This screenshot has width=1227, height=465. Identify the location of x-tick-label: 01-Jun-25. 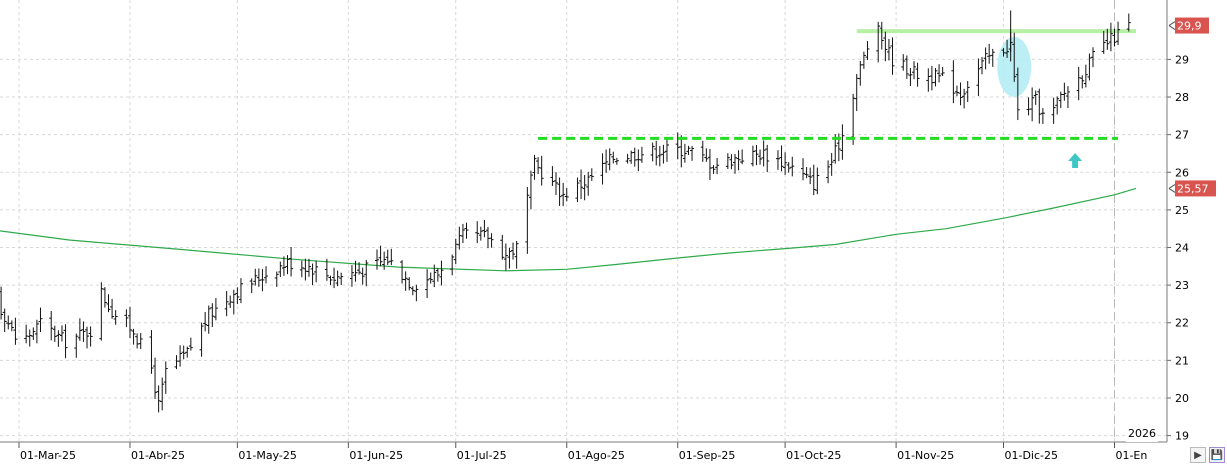
(376, 455).